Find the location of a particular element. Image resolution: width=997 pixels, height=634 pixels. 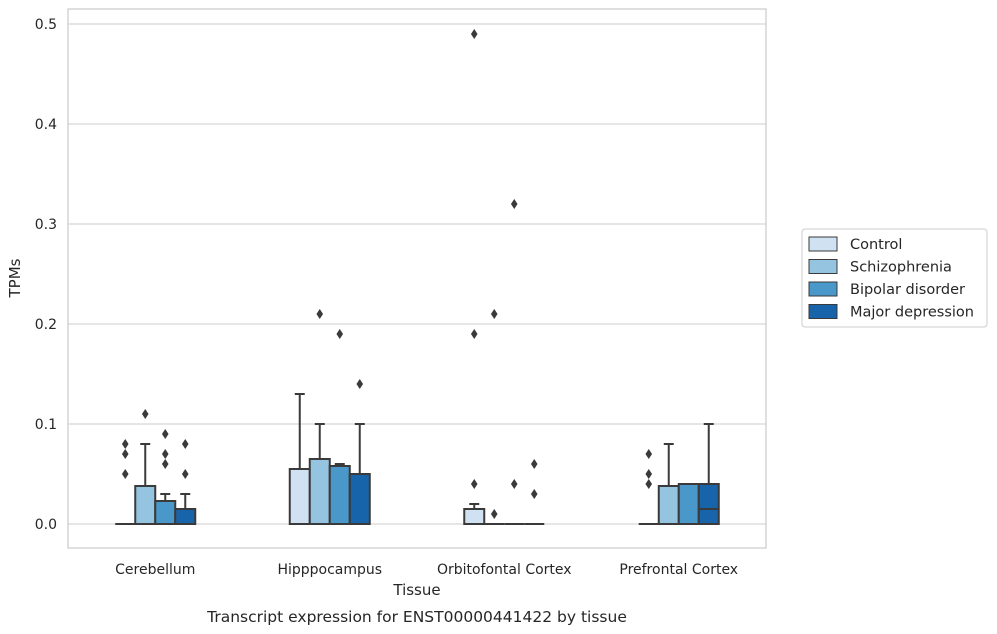

y-tick-label: 0.4 is located at coordinates (46, 125).